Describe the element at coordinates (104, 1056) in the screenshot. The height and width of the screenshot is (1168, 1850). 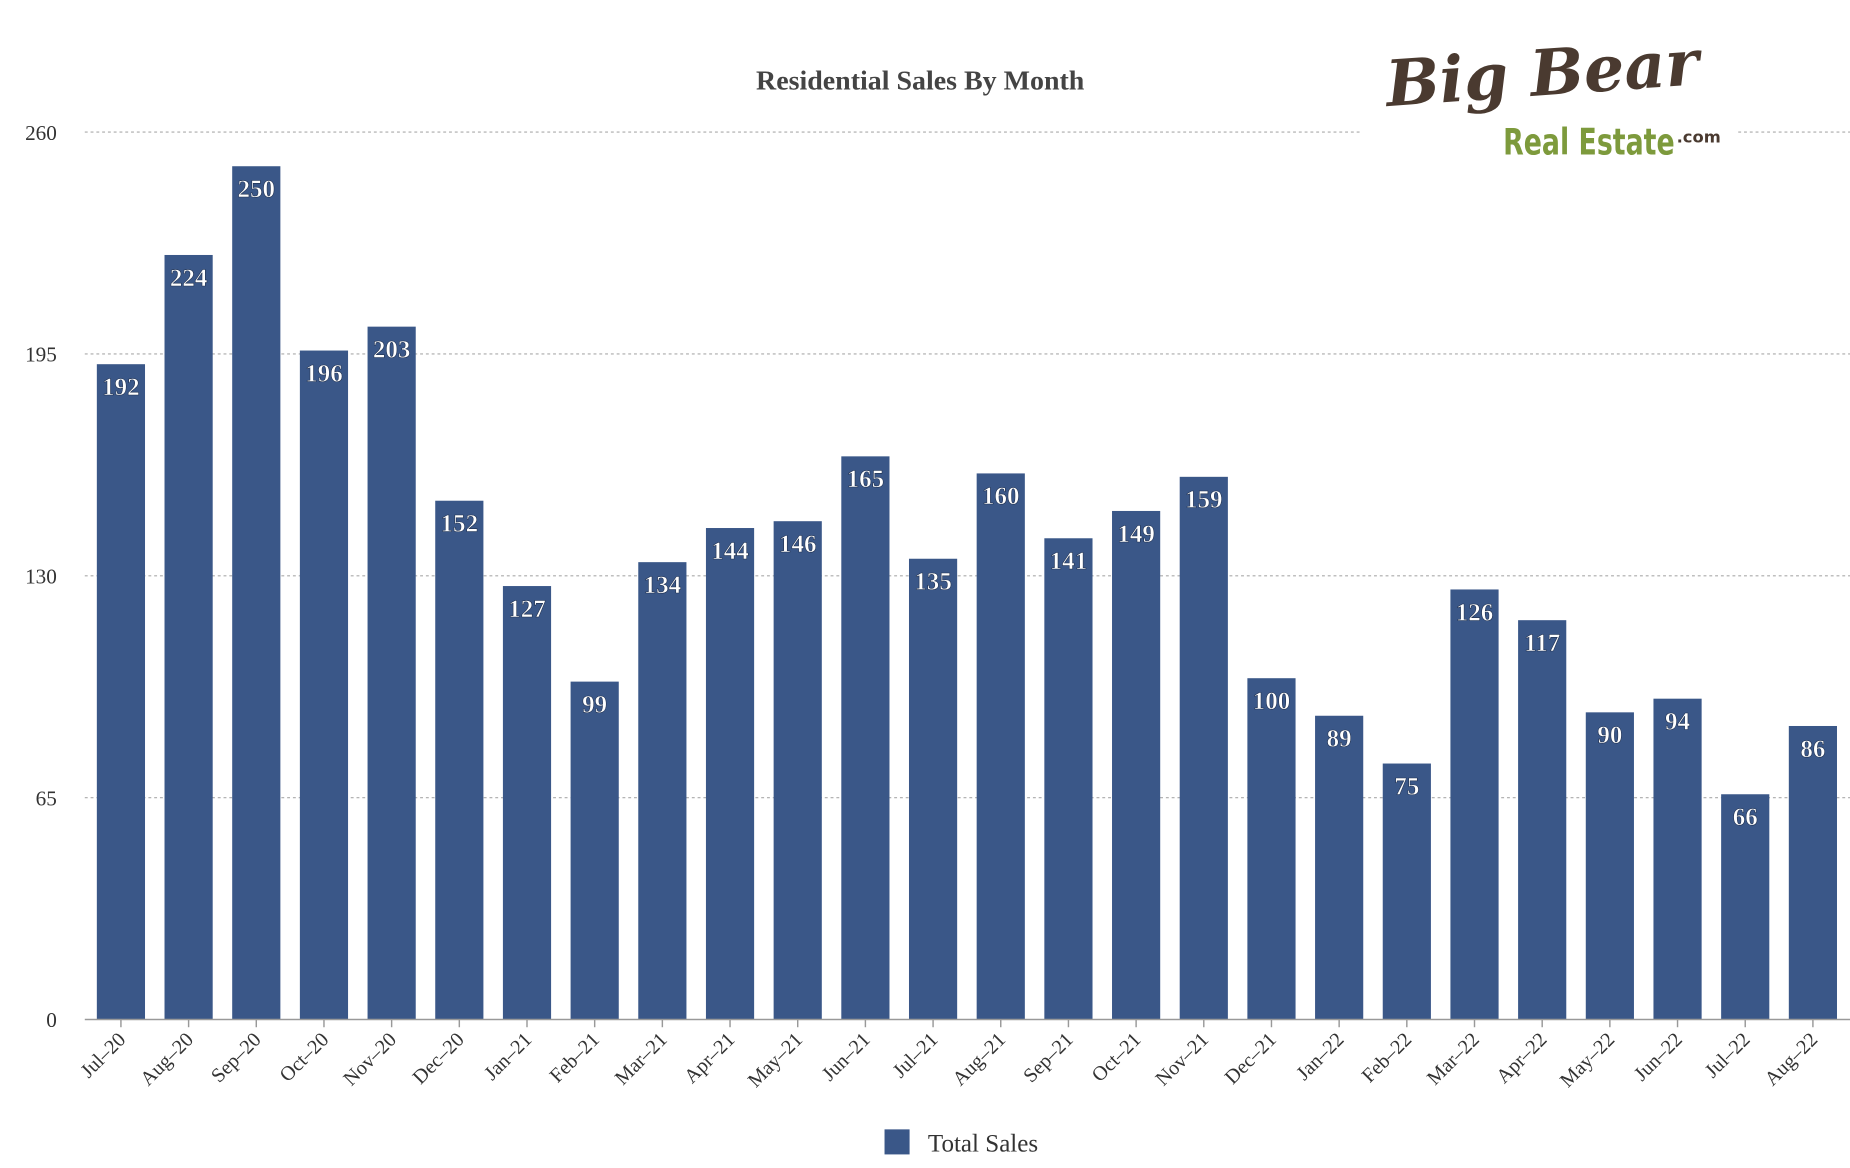
I see `x-tick-label: Jul–20` at that location.